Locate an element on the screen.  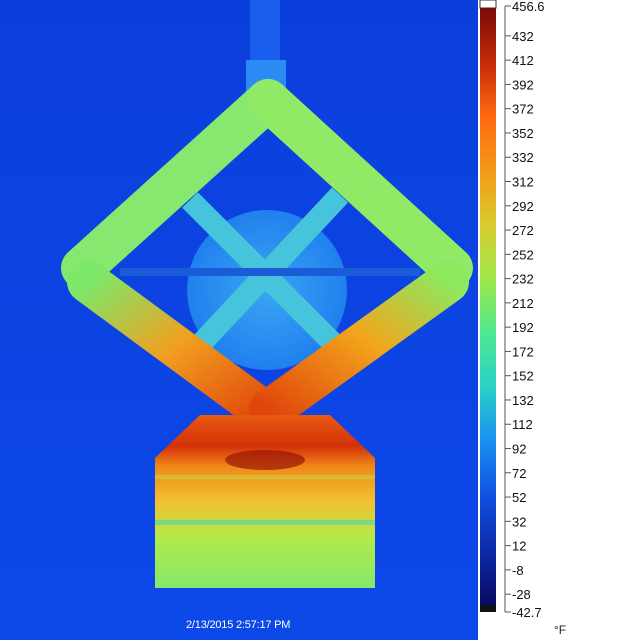
scale-tick-label: 372 is located at coordinates (523, 109).